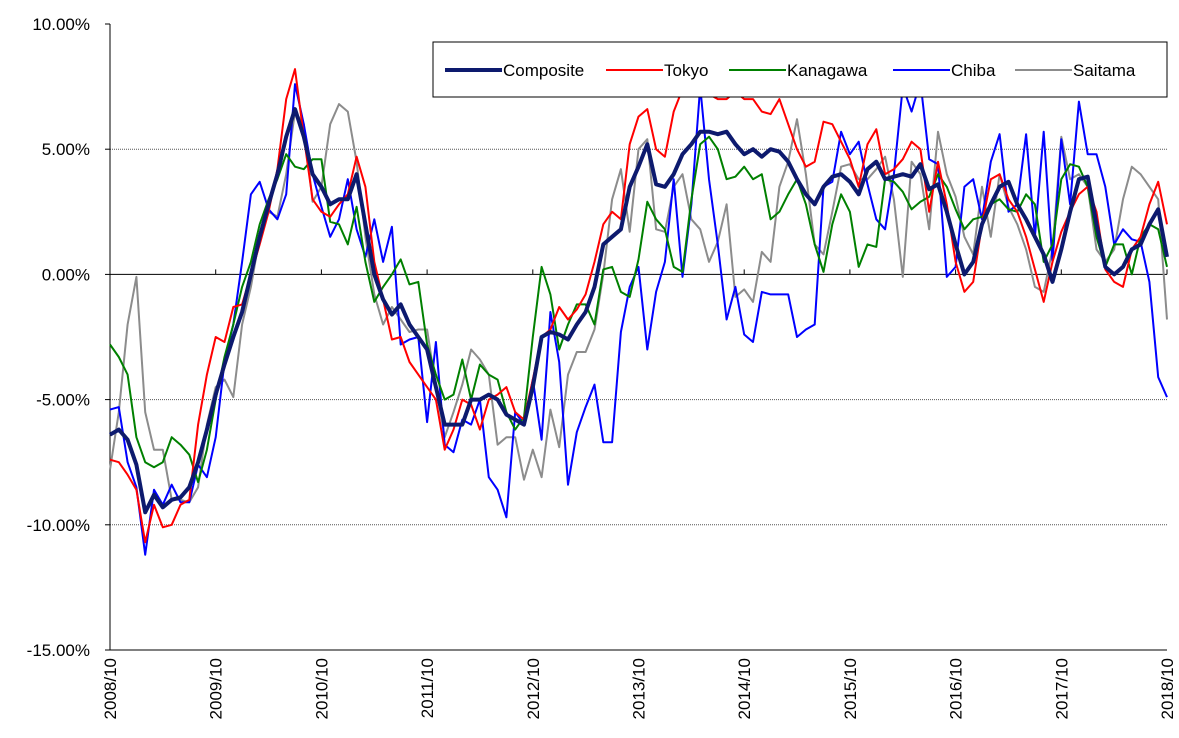  Describe the element at coordinates (639, 688) in the screenshot. I see `x-tick-label: 2013/10` at that location.